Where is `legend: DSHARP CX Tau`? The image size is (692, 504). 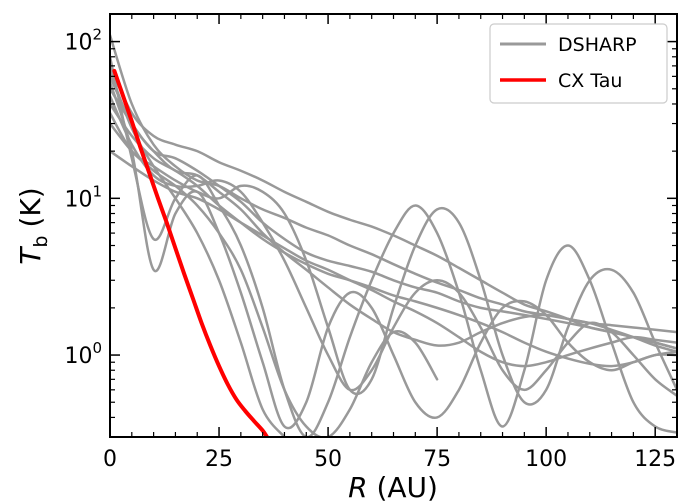 legend: DSHARP CX Tau is located at coordinates (578, 63).